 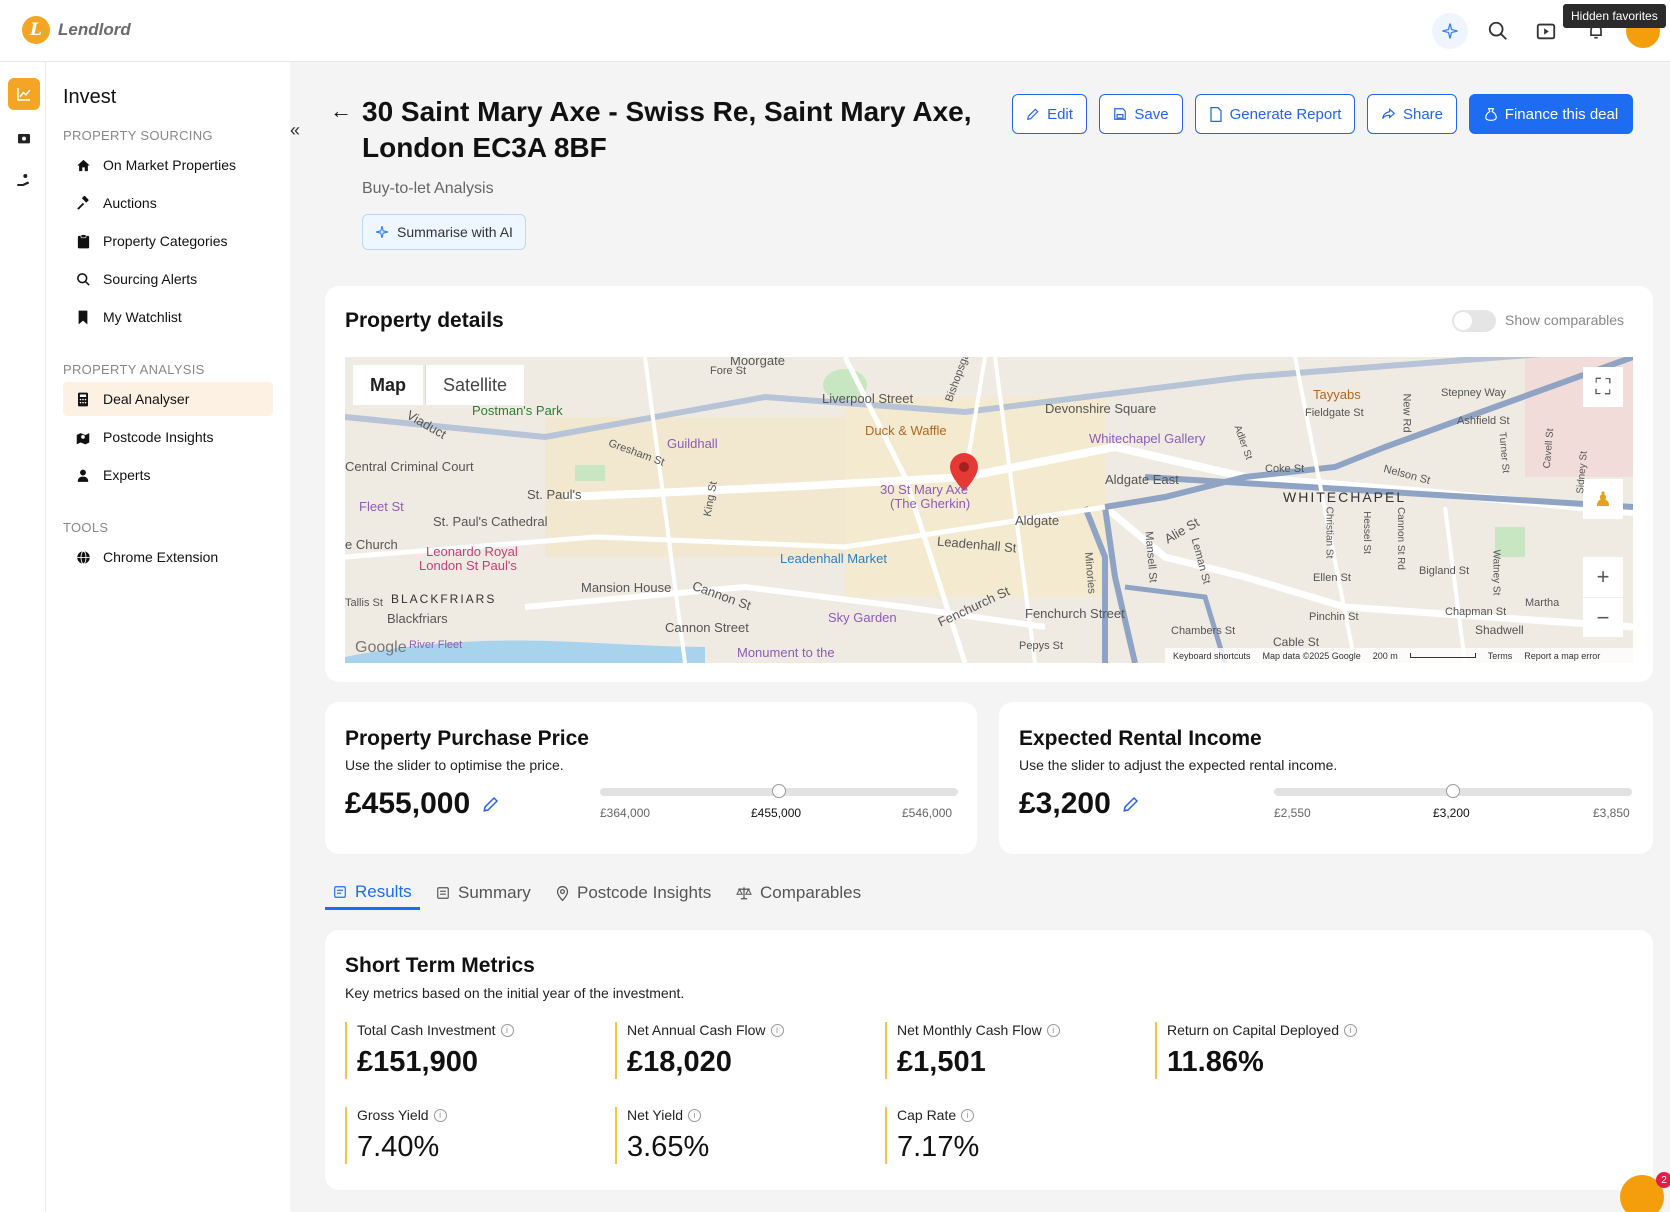 What do you see at coordinates (1500, 655) in the screenshot?
I see `terms-link: Terms` at bounding box center [1500, 655].